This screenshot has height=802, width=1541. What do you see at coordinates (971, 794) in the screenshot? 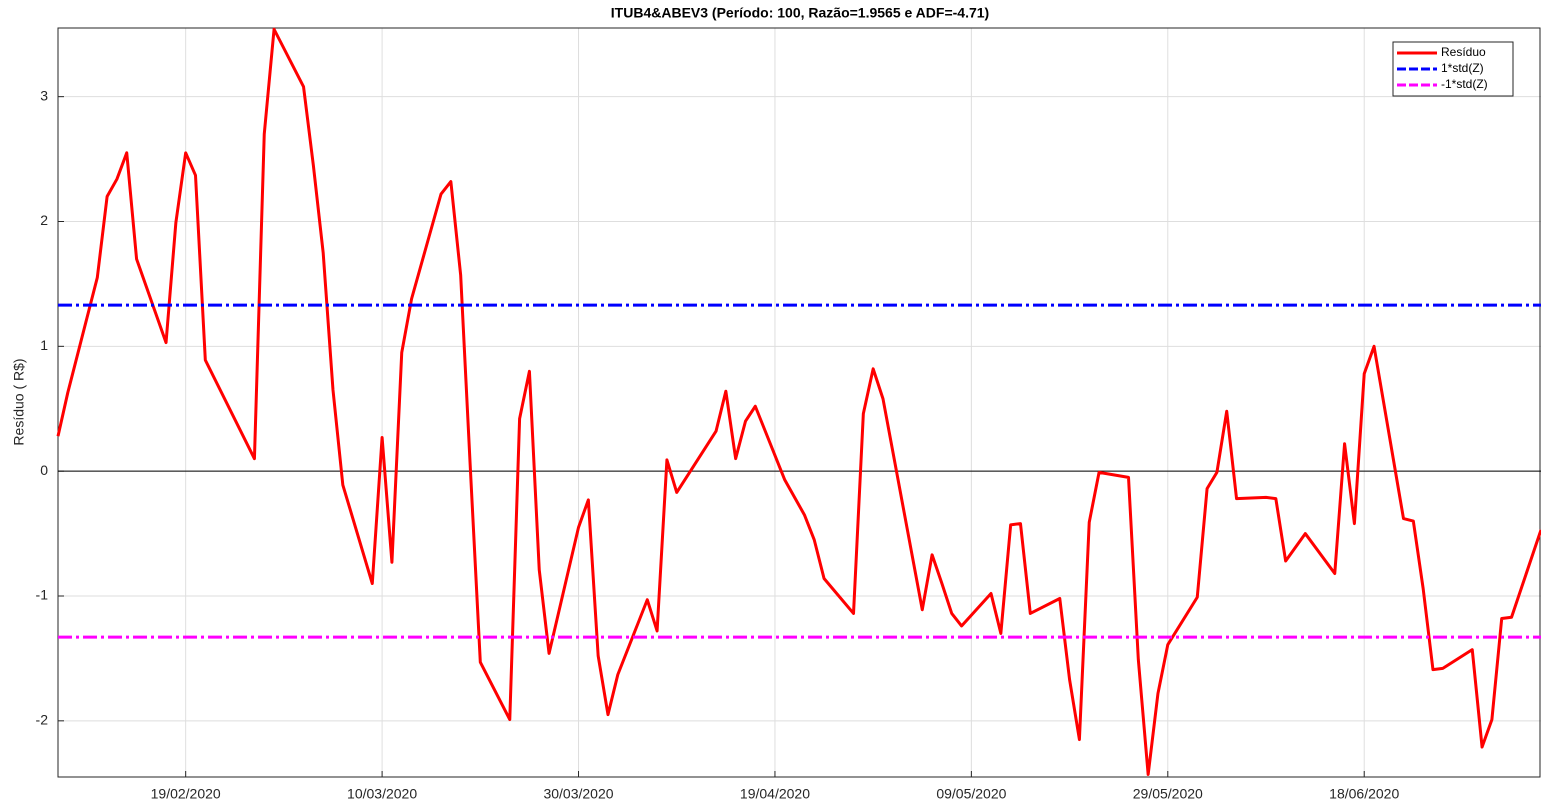
I see `x-tick-label: 09/05/2020` at bounding box center [971, 794].